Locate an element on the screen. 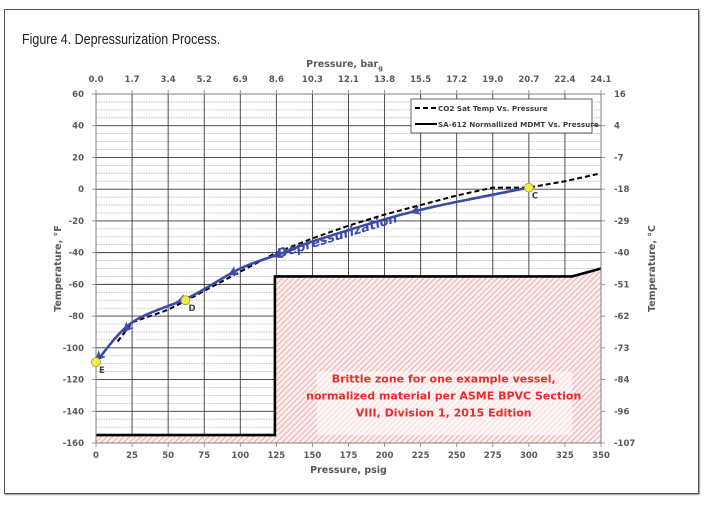 The height and width of the screenshot is (506, 705). y-tick-label: -140 is located at coordinates (73, 412).